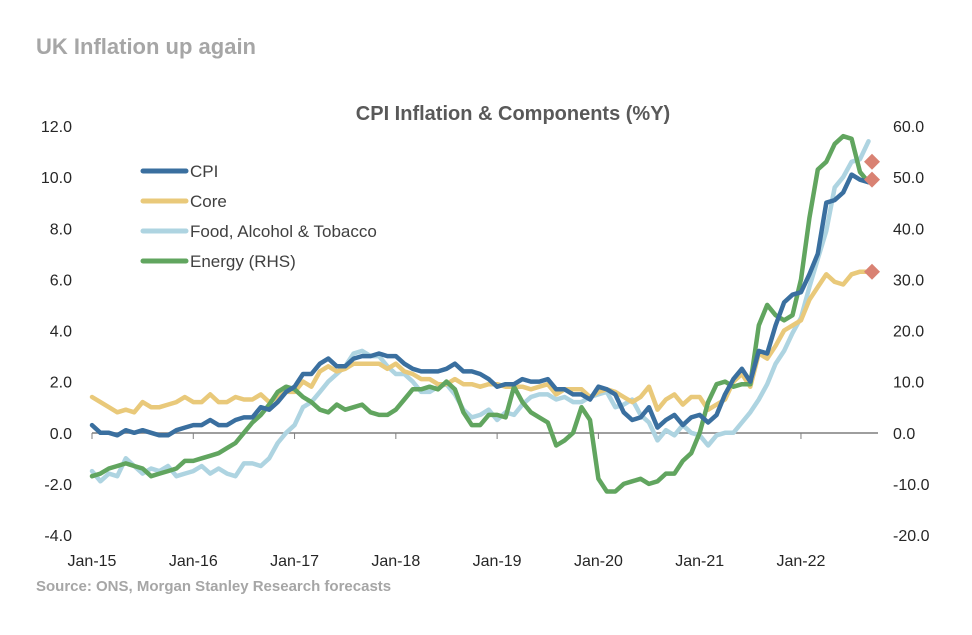 This screenshot has height=635, width=972. I want to click on x-tick-label: Jan-22, so click(800, 561).